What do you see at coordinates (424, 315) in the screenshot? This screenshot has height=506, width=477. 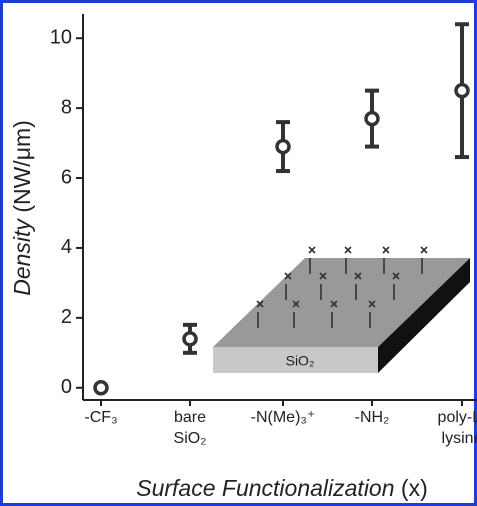 I see `slab-side` at bounding box center [424, 315].